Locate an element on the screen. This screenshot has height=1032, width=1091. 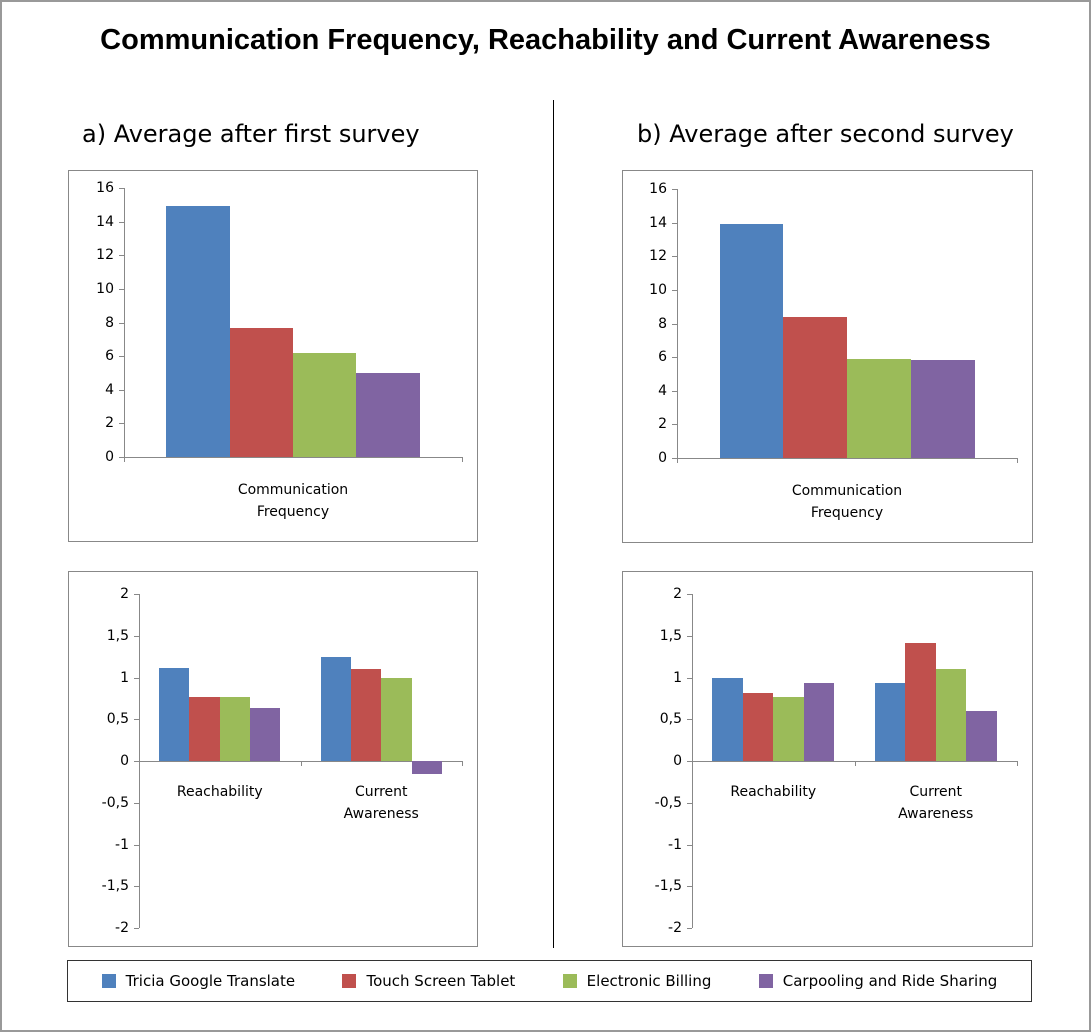
divider is located at coordinates (553, 524).